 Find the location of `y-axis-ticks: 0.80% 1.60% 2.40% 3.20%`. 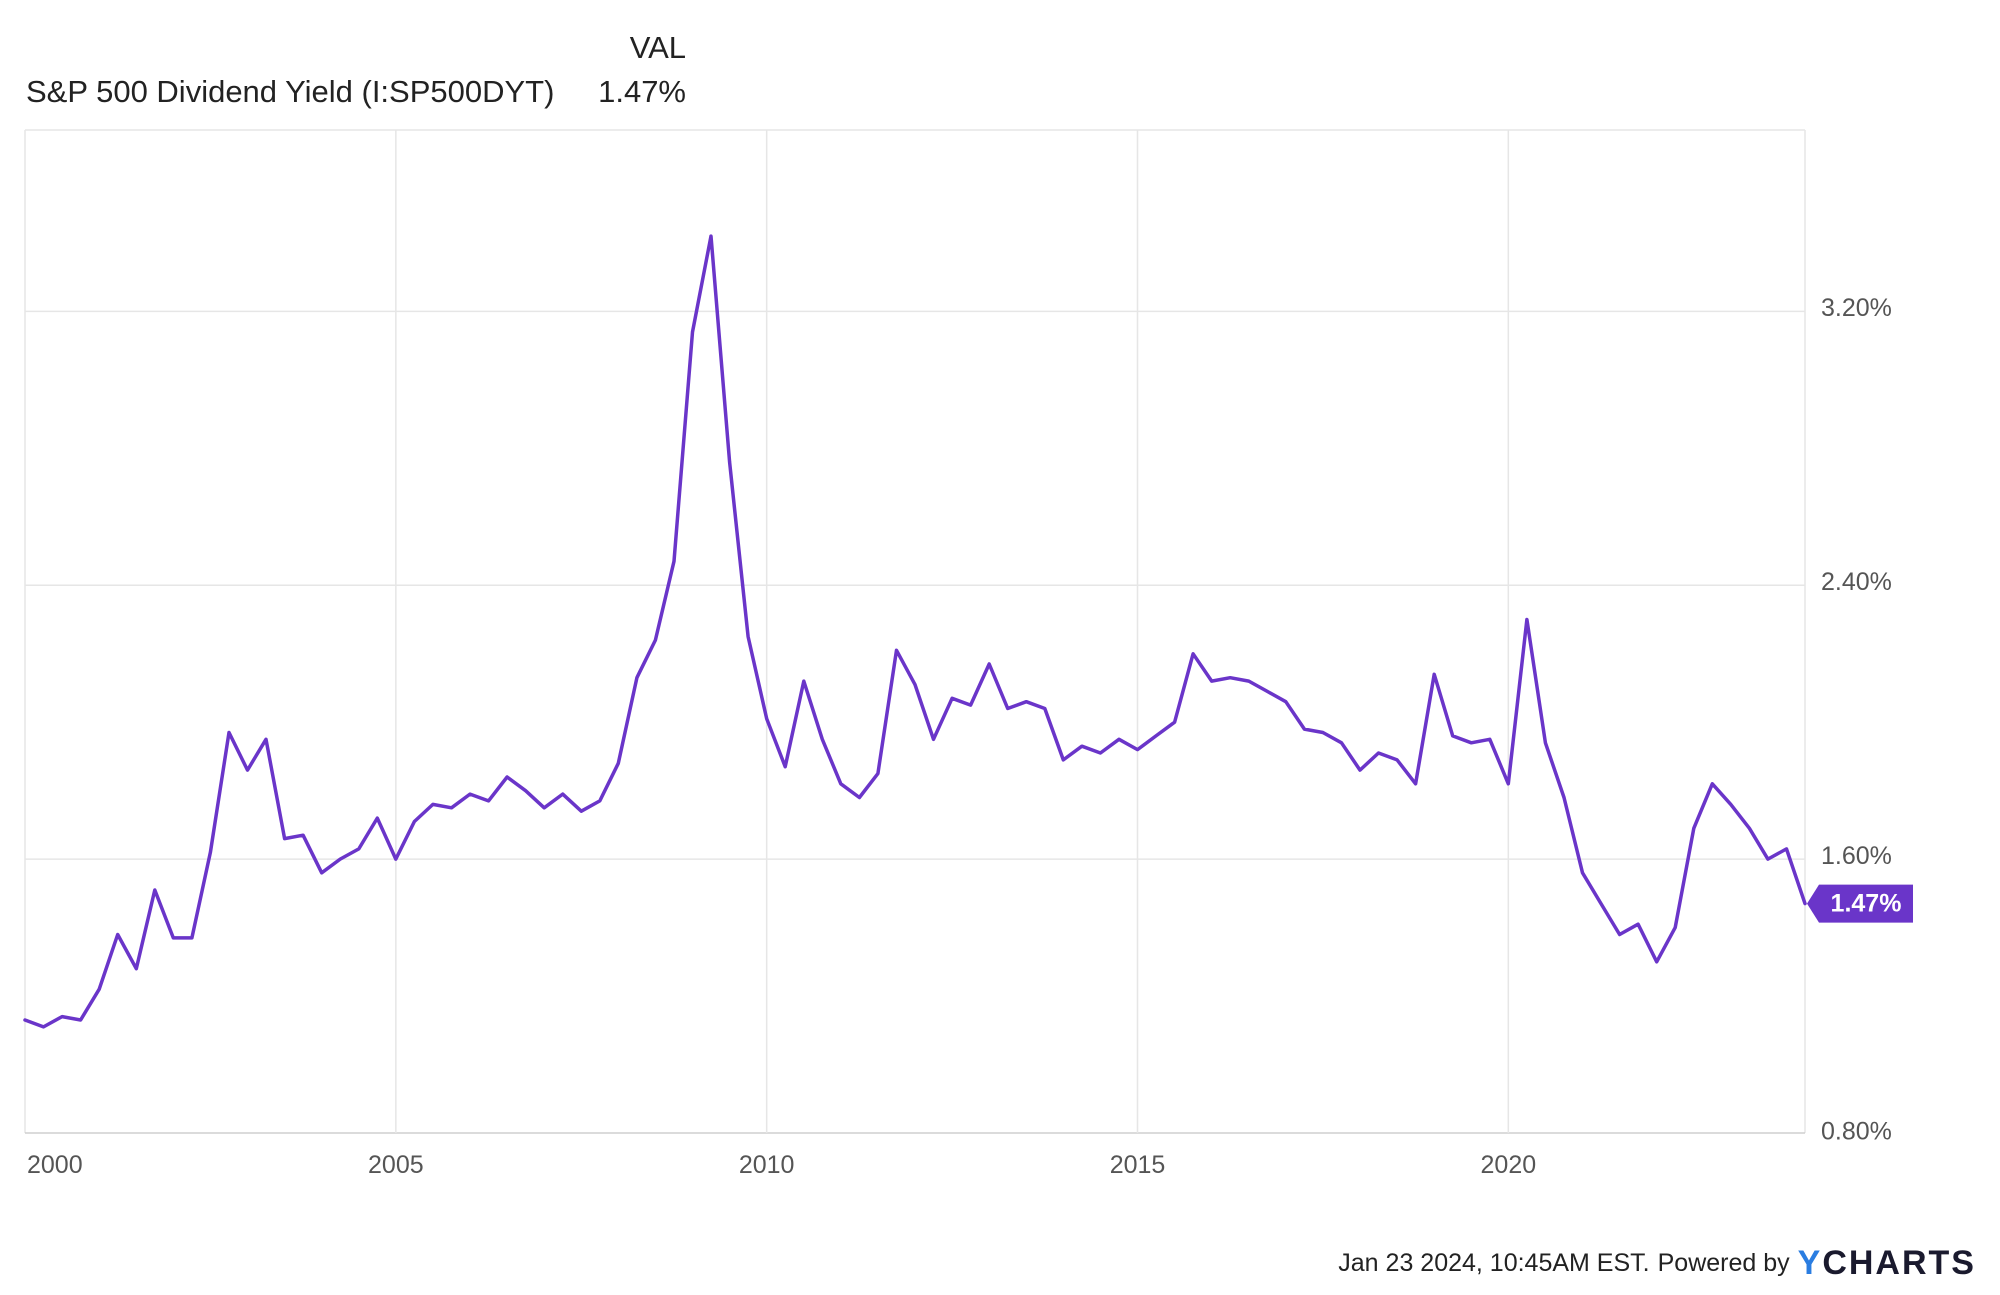

y-axis-ticks: 0.80% 1.60% 2.40% 3.20% is located at coordinates (1856, 720).